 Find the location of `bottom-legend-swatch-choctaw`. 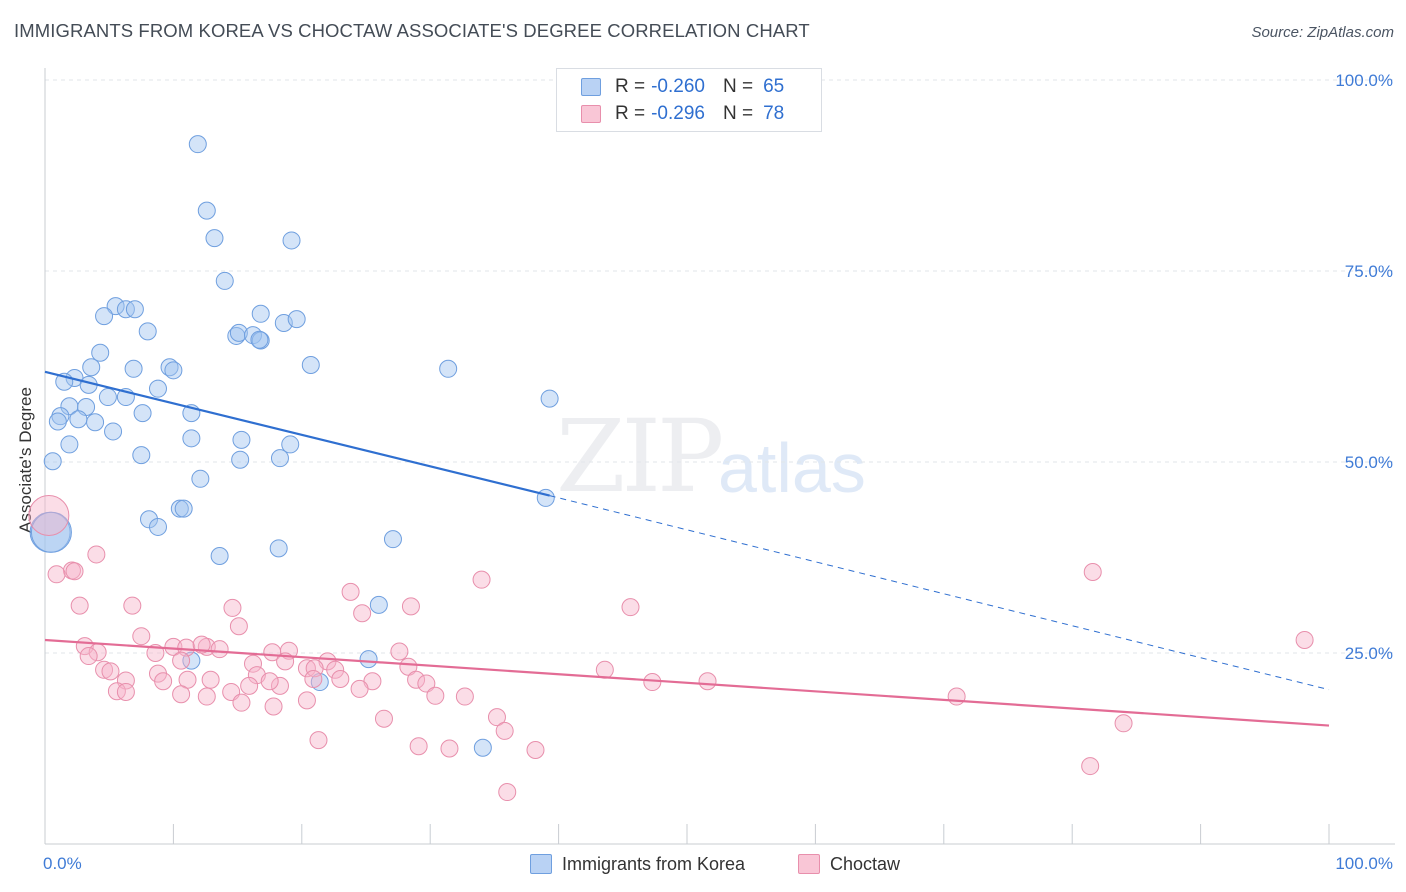

bottom-legend-swatch-choctaw is located at coordinates (809, 864).